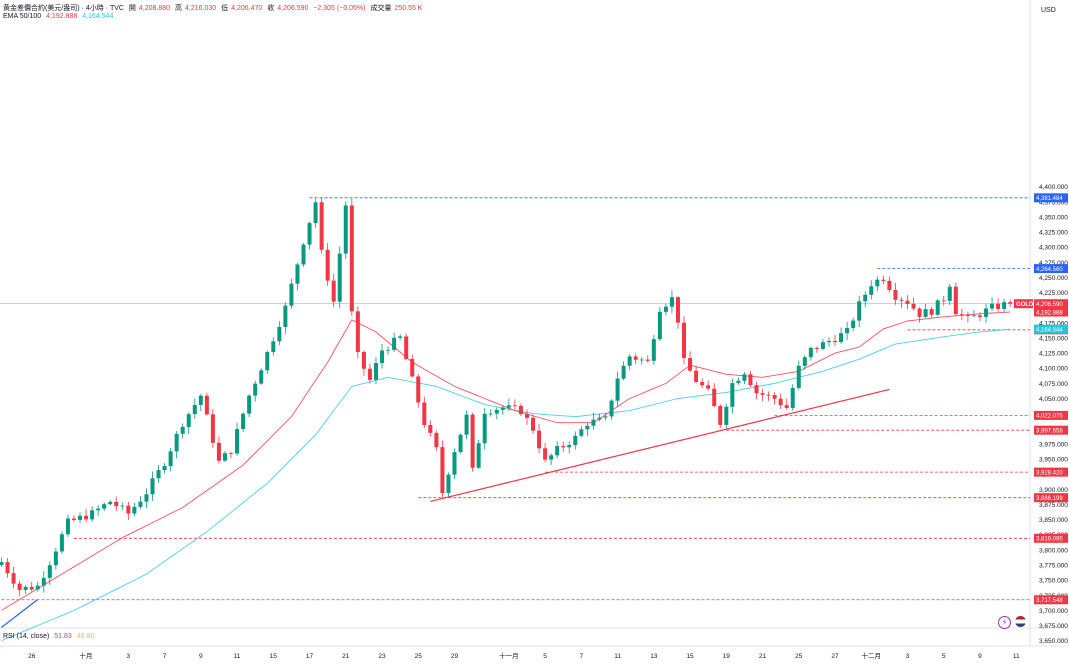  I want to click on price-tag-label: 4,192.888, so click(1049, 313).